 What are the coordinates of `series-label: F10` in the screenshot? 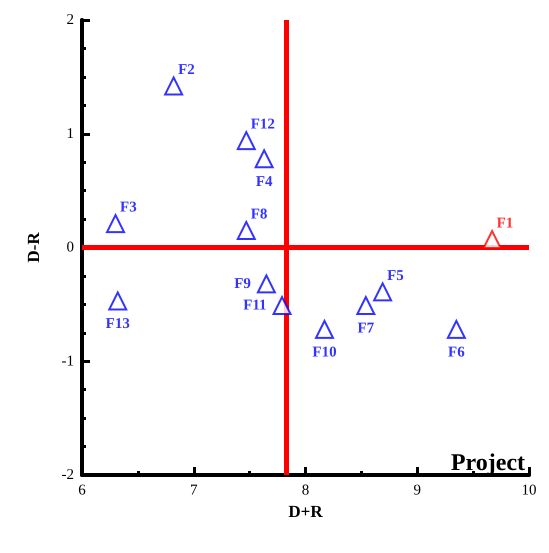 It's located at (324, 352).